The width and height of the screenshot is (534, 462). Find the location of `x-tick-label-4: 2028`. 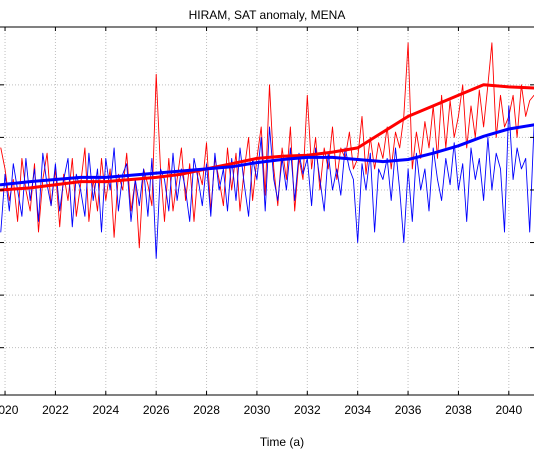

x-tick-label-4: 2028 is located at coordinates (206, 410).